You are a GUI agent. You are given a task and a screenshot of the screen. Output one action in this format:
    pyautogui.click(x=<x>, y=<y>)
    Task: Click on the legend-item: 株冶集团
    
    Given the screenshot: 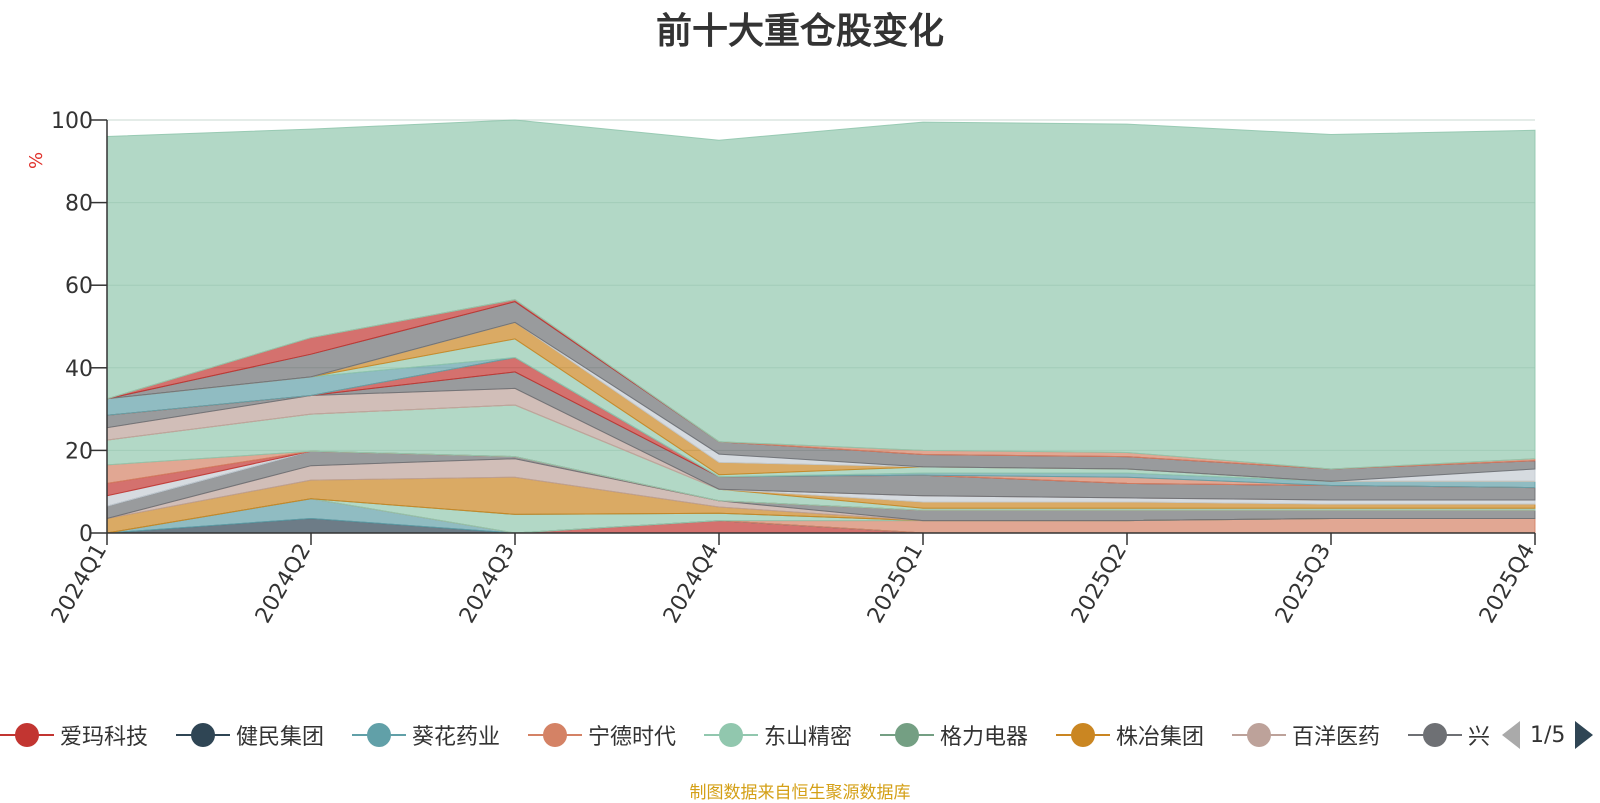 What is the action you would take?
    pyautogui.click(x=1130, y=735)
    